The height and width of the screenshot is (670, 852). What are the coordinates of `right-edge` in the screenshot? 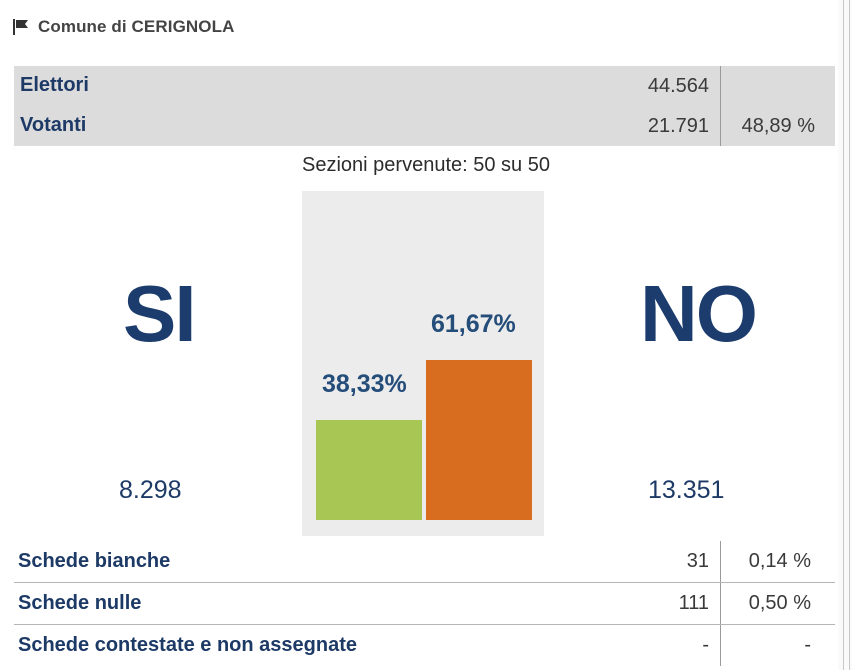 It's located at (845, 335).